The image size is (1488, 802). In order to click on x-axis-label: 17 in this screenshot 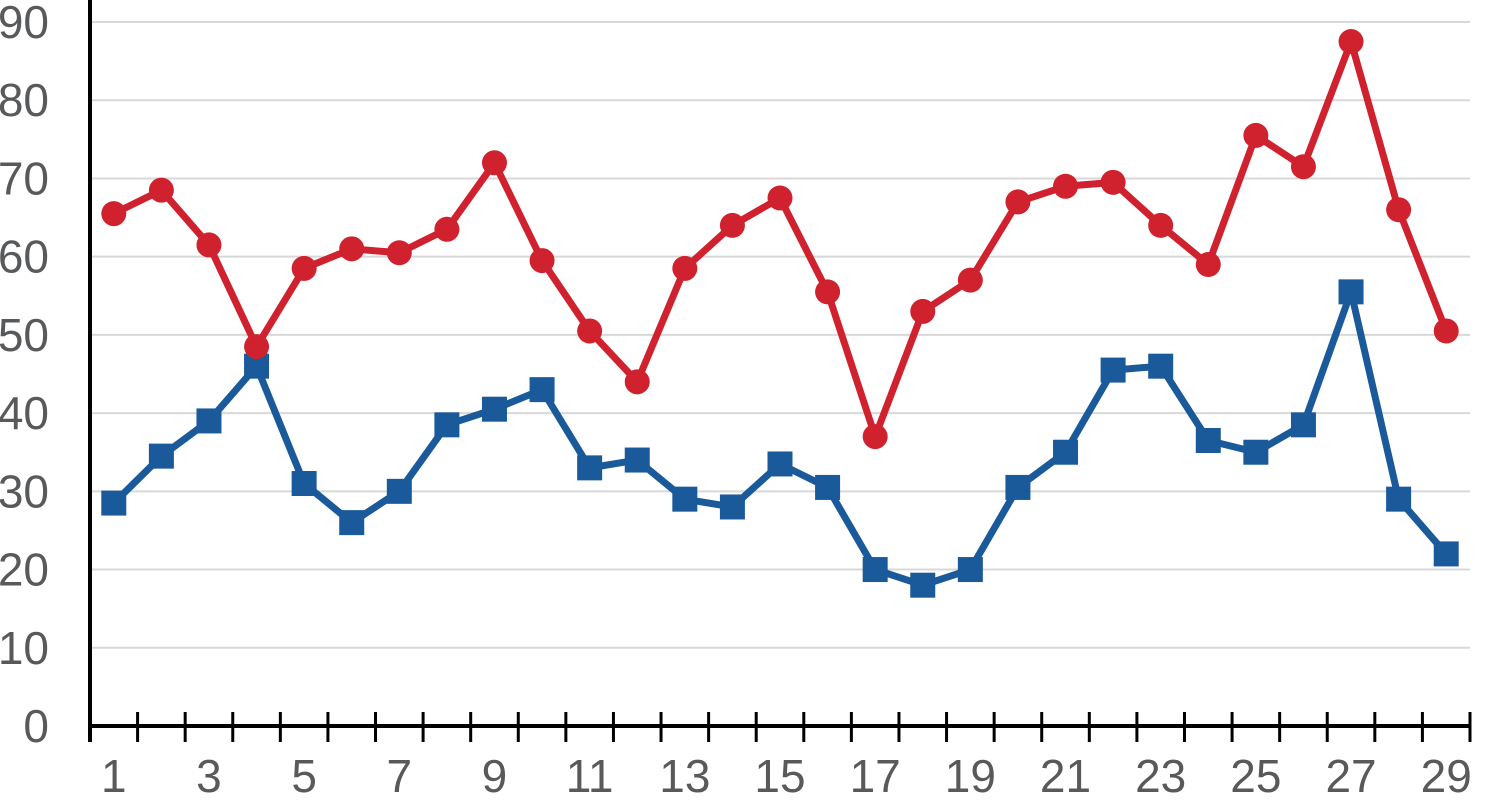, I will do `click(875, 776)`.